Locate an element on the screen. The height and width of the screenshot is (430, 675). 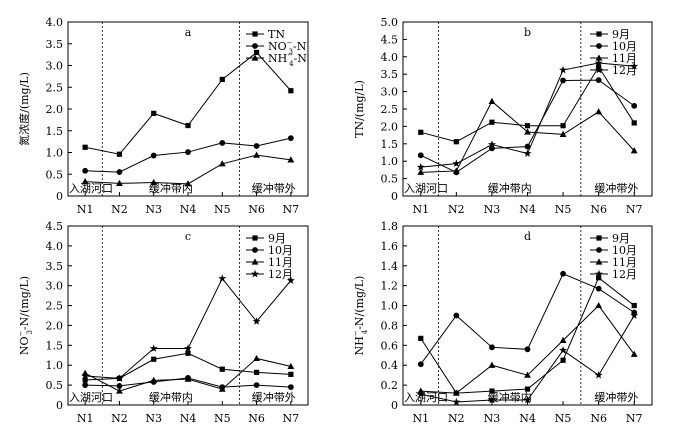
x-tick-label: N2 is located at coordinates (456, 209).